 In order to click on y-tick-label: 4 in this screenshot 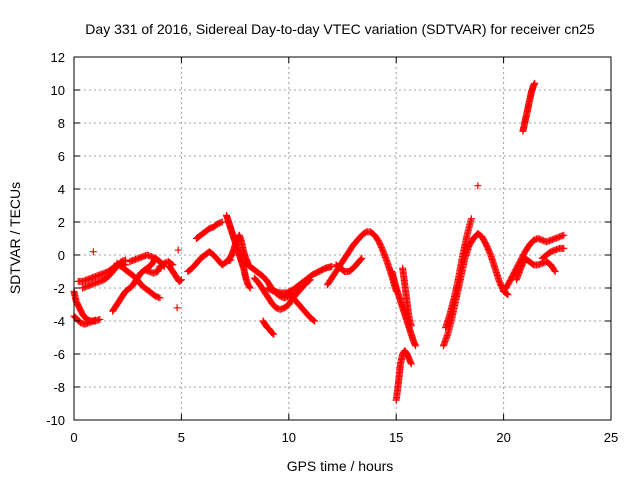, I will do `click(61, 189)`.